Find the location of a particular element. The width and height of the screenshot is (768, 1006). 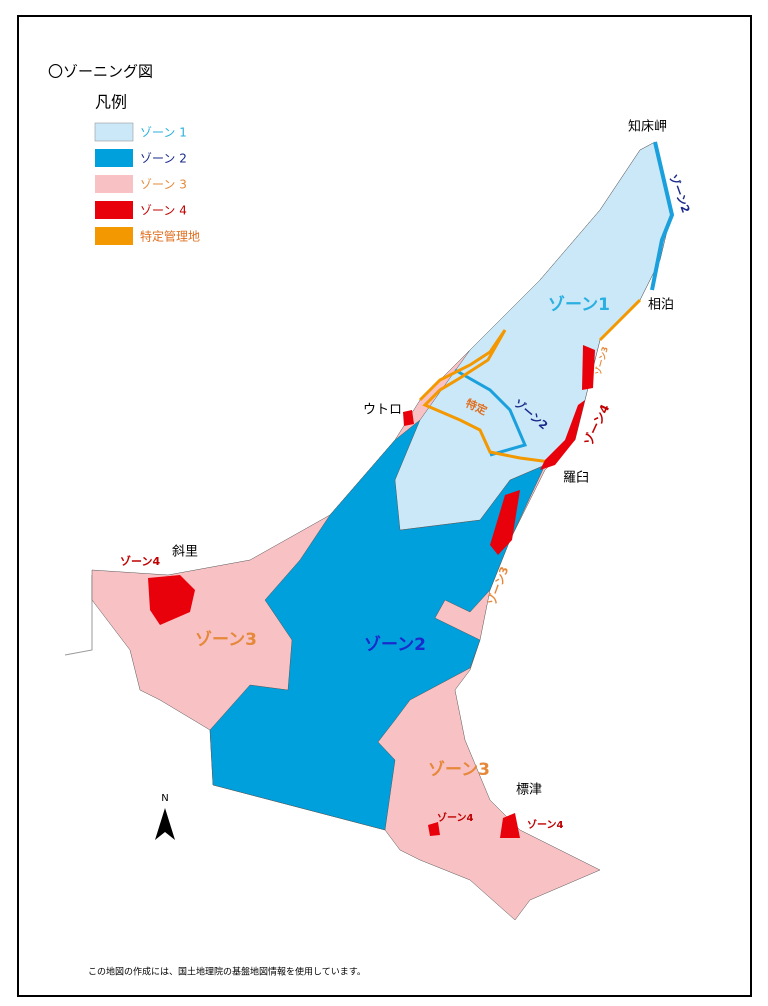

north-label: N is located at coordinates (164, 798).